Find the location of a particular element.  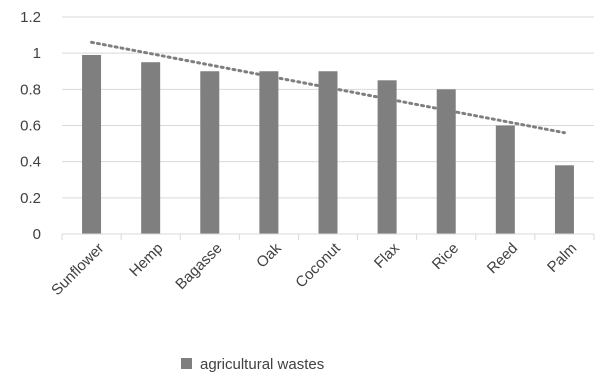

x-tick-label: Palm is located at coordinates (562, 258).